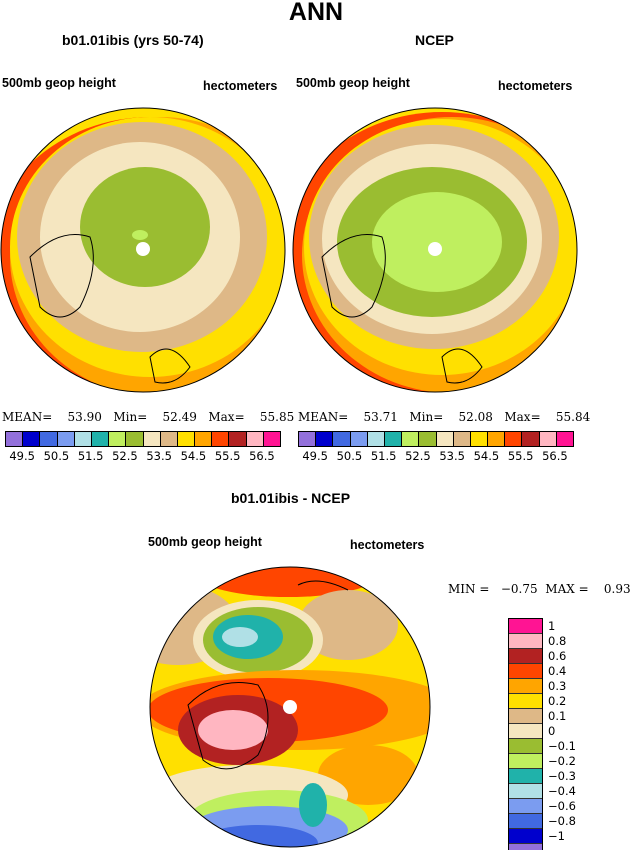 The image size is (632, 850). Describe the element at coordinates (434, 40) in the screenshot. I see `panel-title-ncep: NCEP` at that location.